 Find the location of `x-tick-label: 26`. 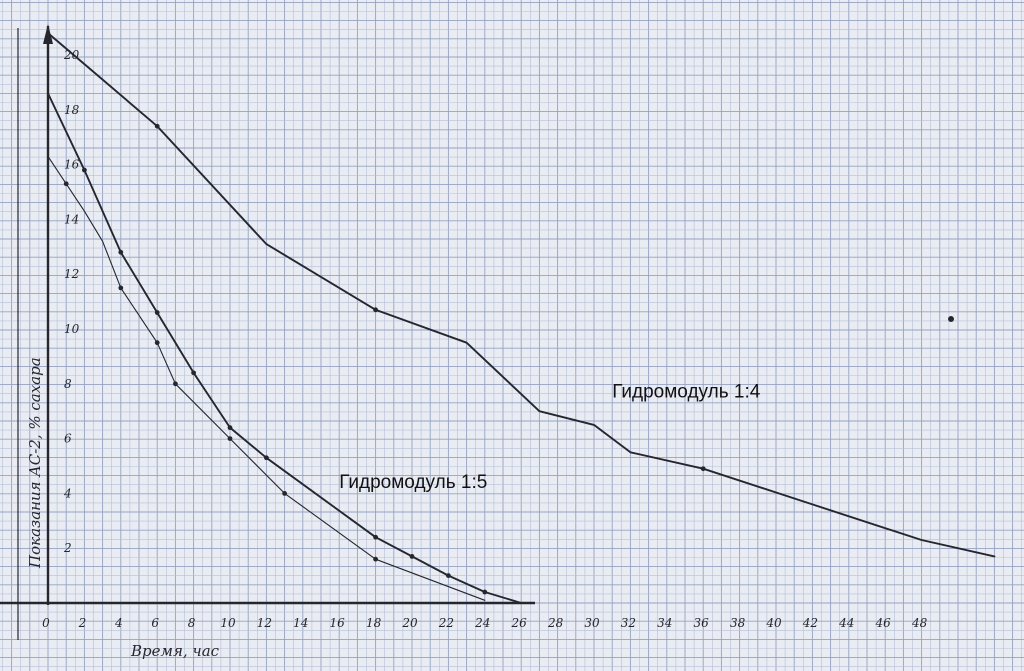

x-tick-label: 26 is located at coordinates (519, 623).